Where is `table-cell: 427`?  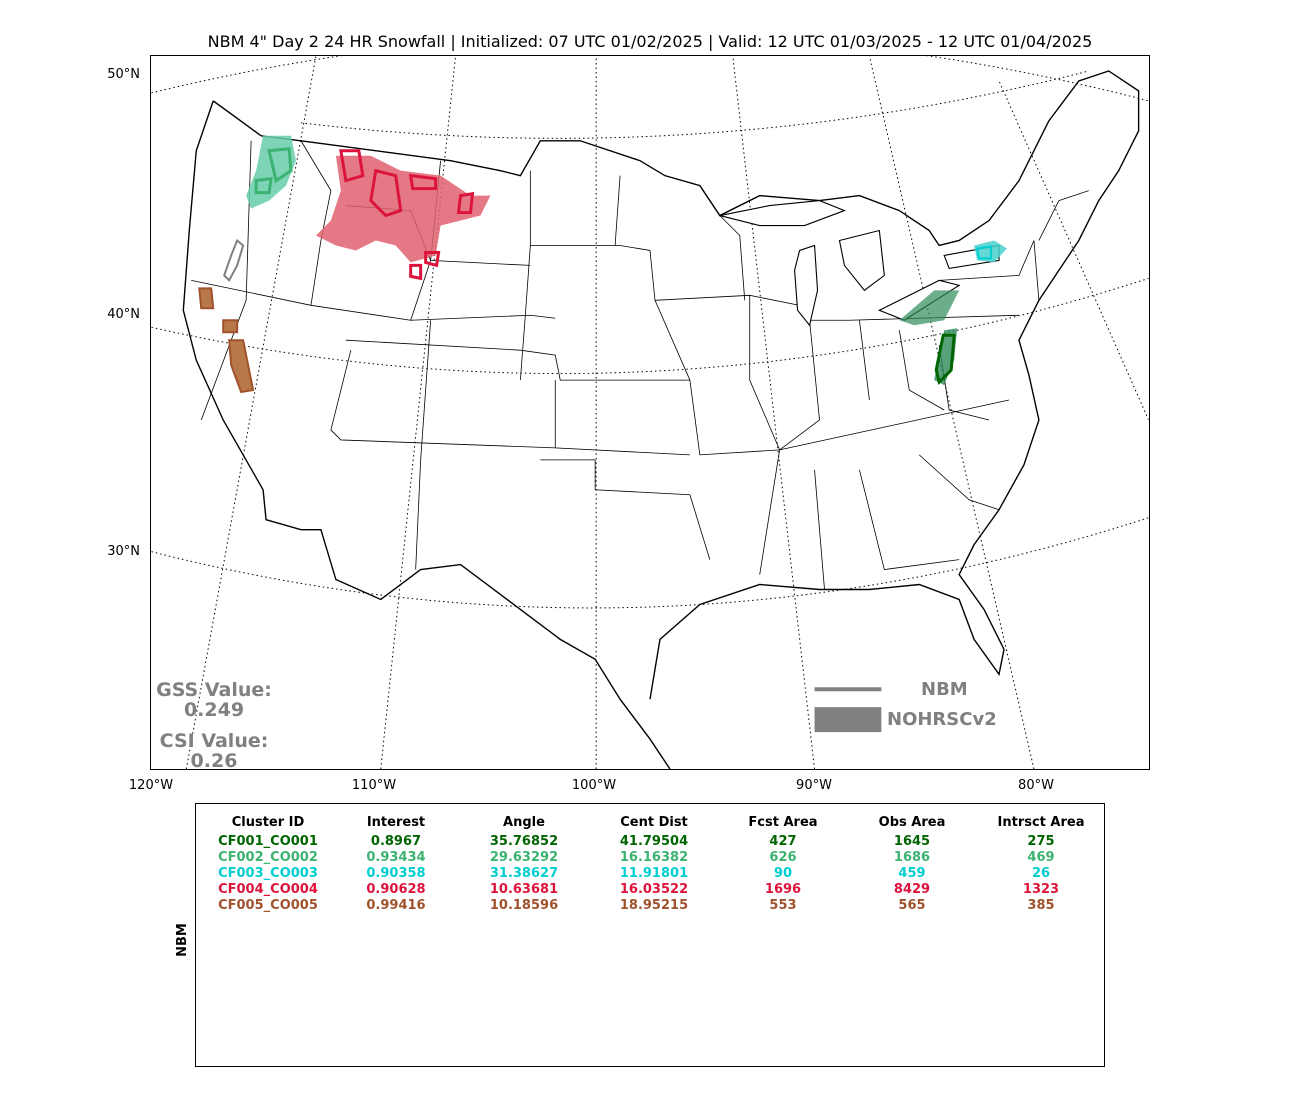
table-cell: 427 is located at coordinates (783, 841).